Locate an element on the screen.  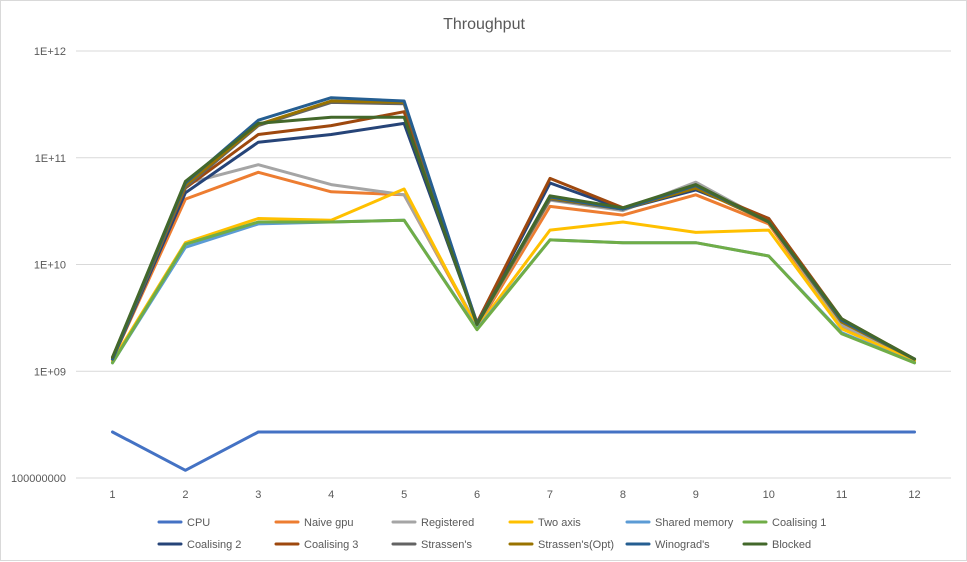
legend-item: Blocked is located at coordinates (776, 545).